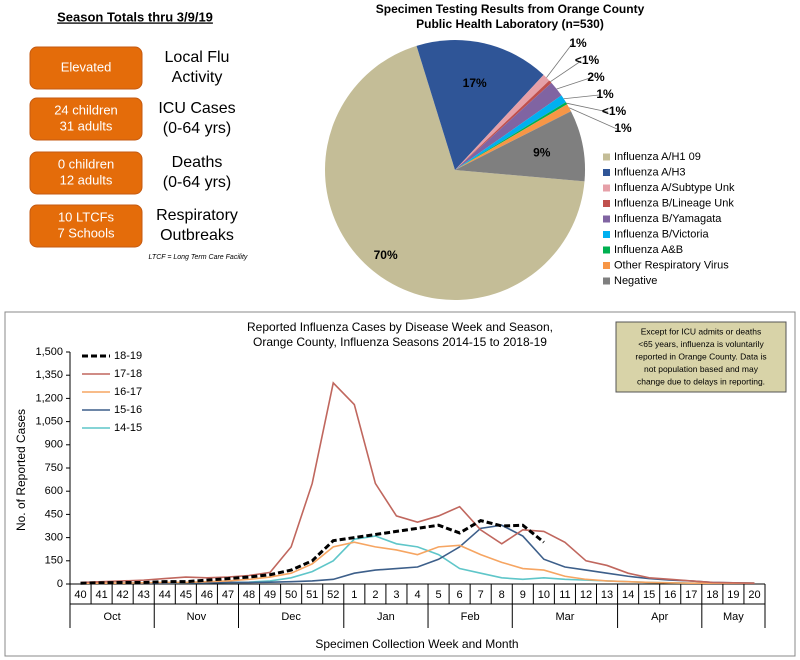 This screenshot has width=800, height=660. What do you see at coordinates (101, 595) in the screenshot?
I see `x-tick-label: 41` at bounding box center [101, 595].